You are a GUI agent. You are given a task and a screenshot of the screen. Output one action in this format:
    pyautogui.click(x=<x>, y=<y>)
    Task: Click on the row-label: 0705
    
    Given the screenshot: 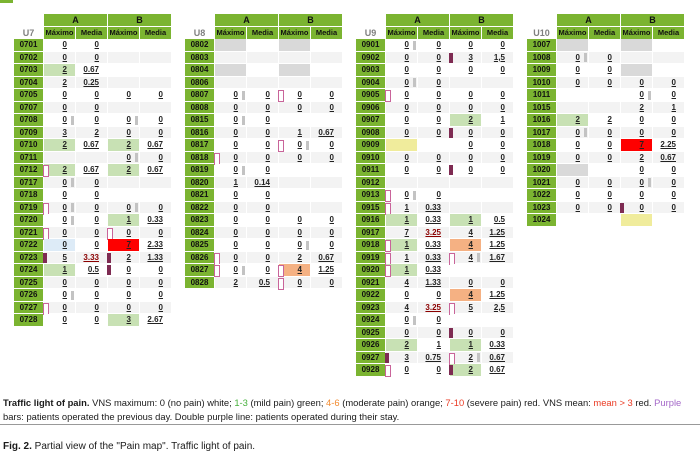 What is the action you would take?
    pyautogui.click(x=28, y=95)
    